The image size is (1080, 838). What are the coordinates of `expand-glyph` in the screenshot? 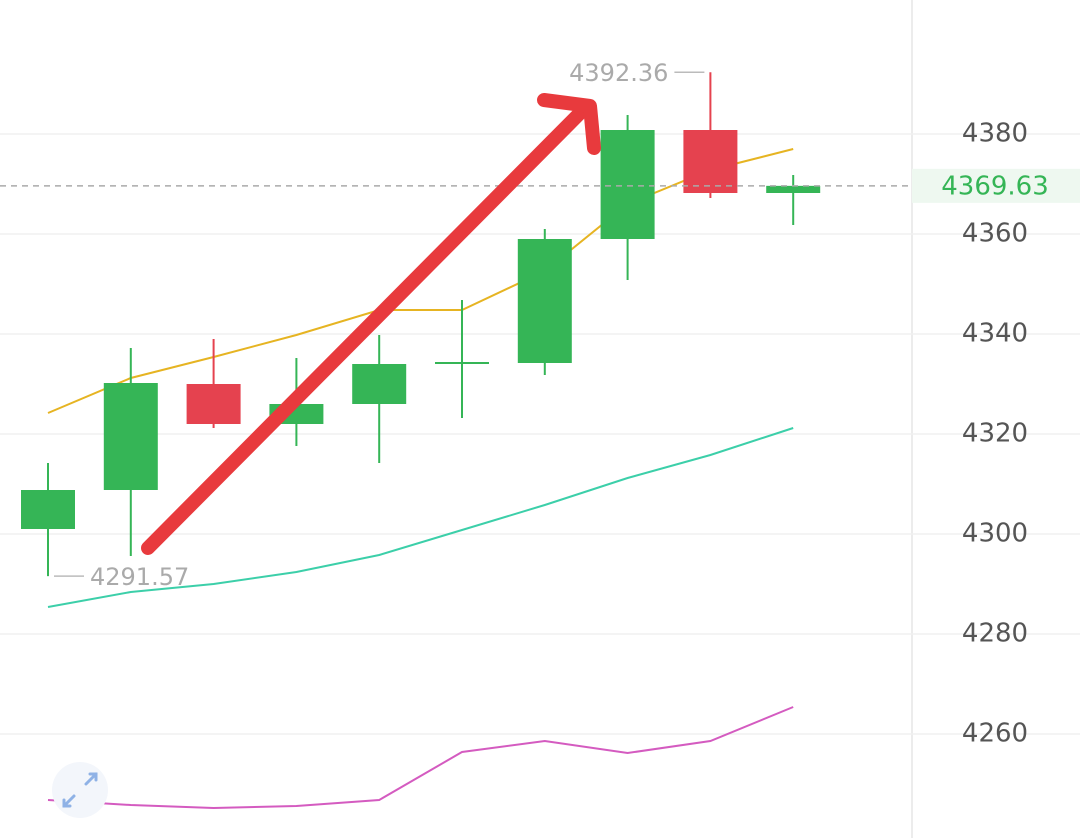 It's located at (80, 790).